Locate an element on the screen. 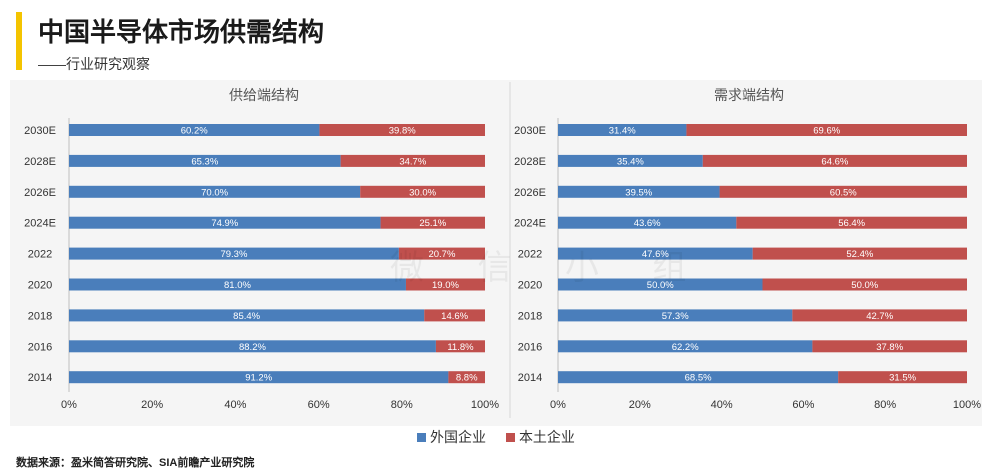 The width and height of the screenshot is (992, 476). data-label: 68.5% is located at coordinates (698, 378).